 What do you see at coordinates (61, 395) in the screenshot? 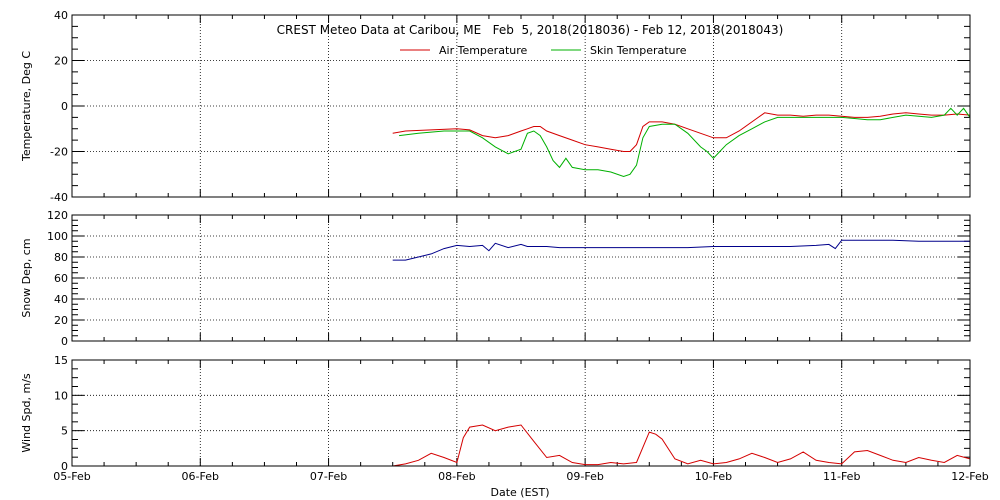
I see `y-tick-label: 10` at bounding box center [61, 395].